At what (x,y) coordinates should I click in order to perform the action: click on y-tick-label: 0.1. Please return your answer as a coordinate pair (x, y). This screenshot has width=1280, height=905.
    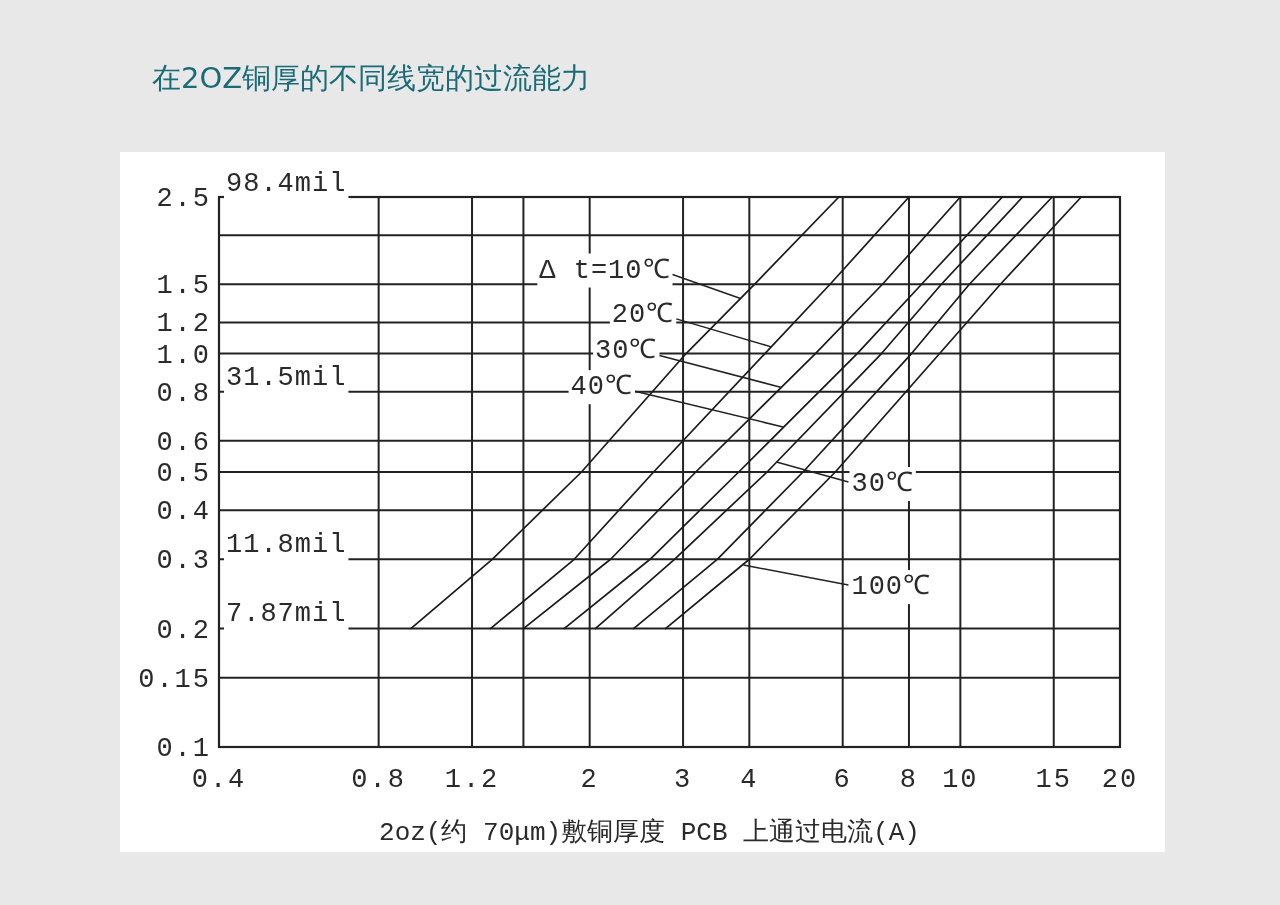
    Looking at the image, I should click on (183, 749).